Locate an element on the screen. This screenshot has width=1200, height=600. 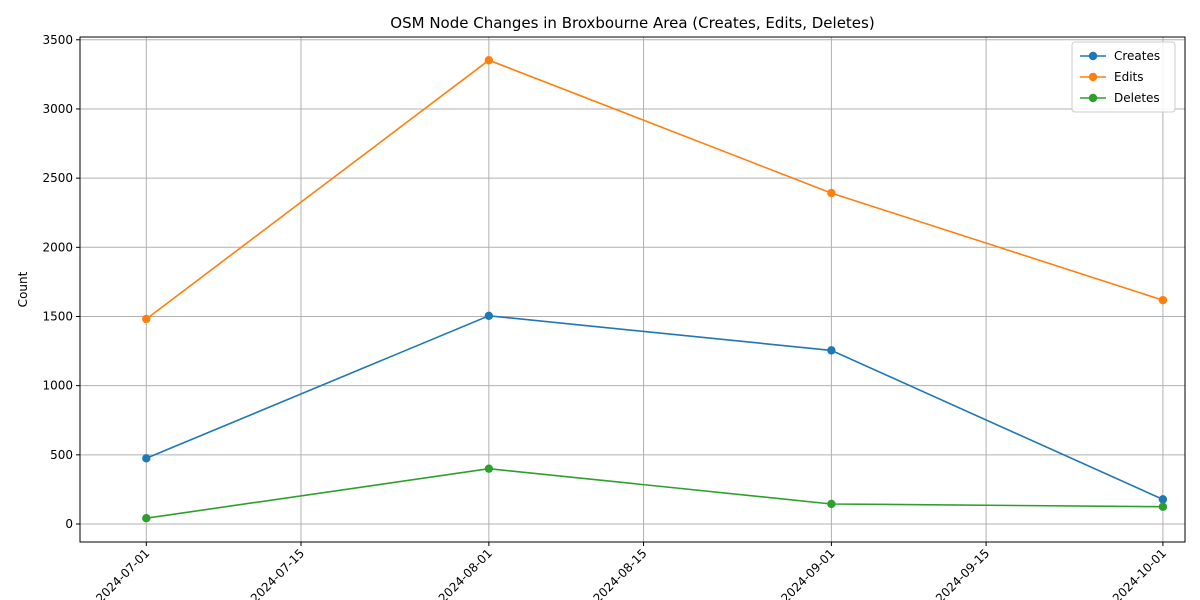
x-tick-label: 2024-09-15 is located at coordinates (962, 573).